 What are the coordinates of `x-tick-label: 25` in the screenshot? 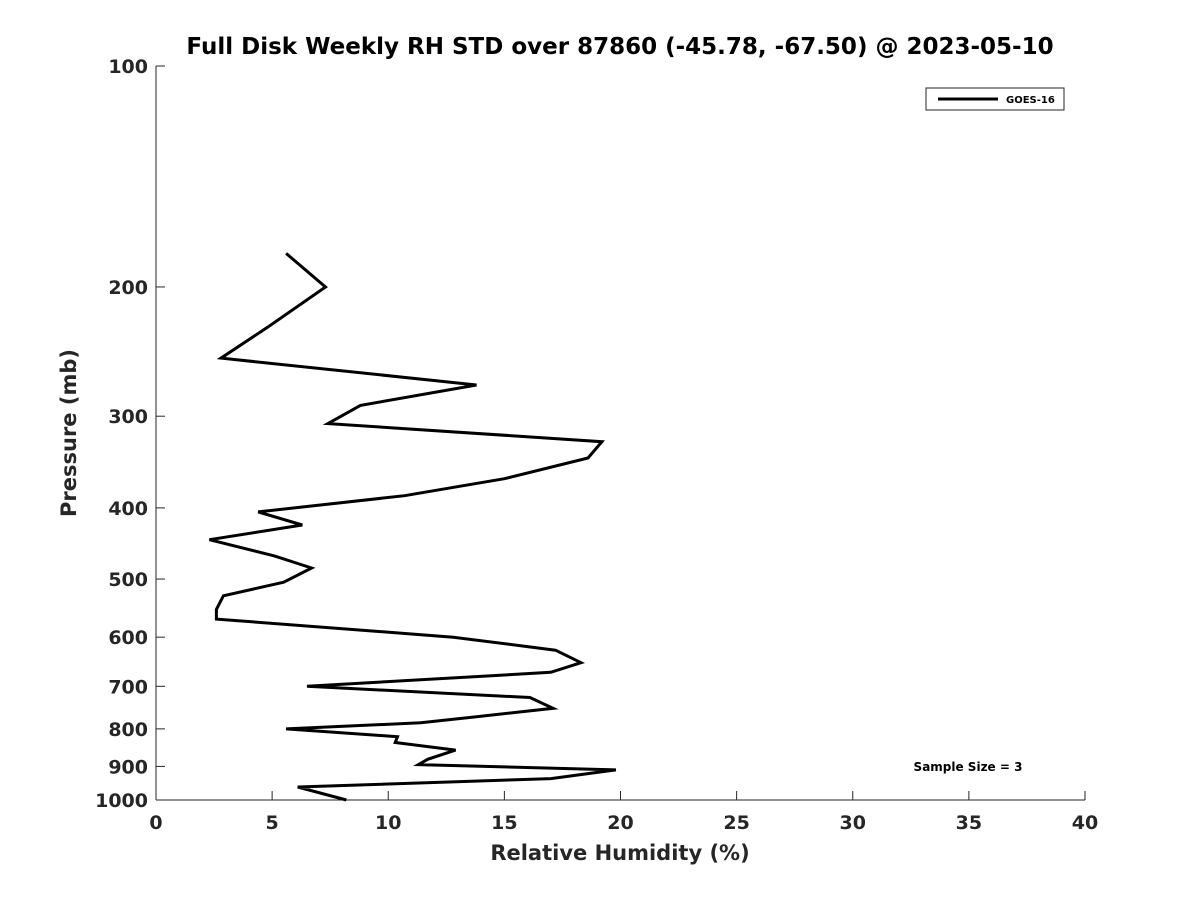 It's located at (736, 823).